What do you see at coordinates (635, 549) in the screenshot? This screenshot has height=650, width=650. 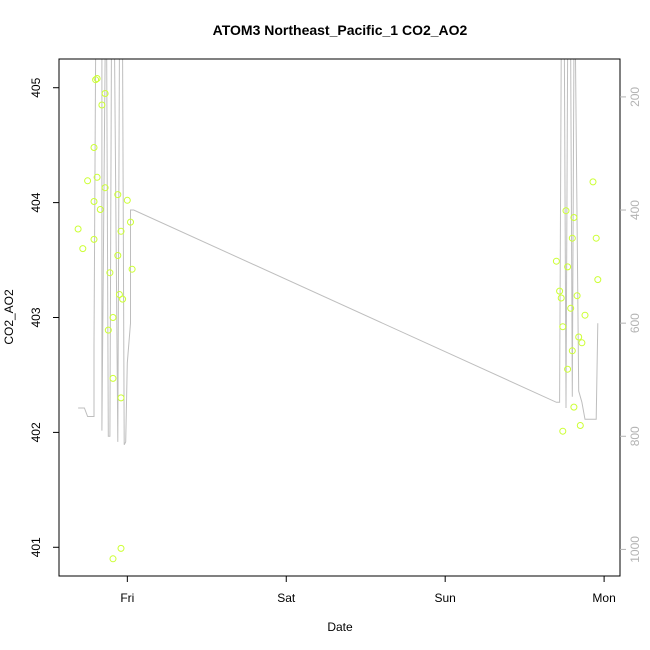 I see `y2-tick-label: 1000` at bounding box center [635, 549].